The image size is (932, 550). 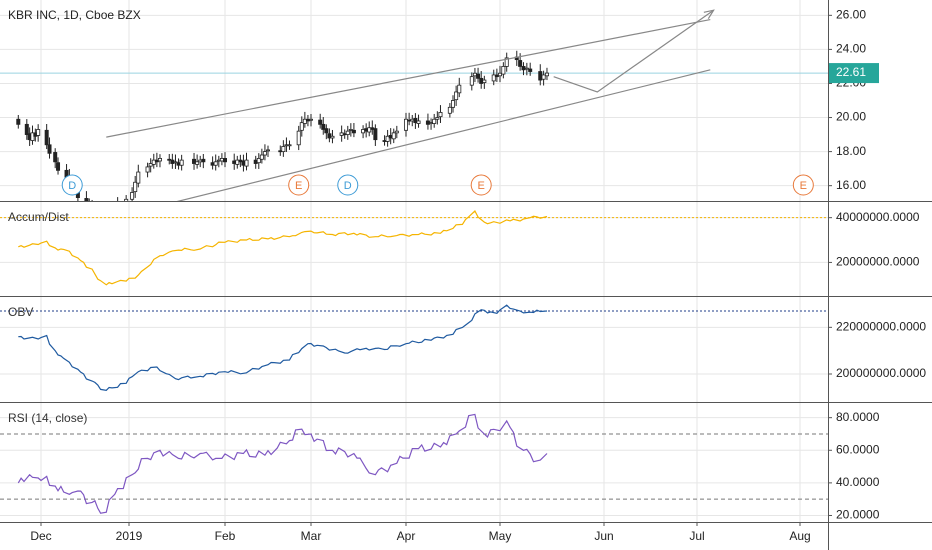 I want to click on x-tick-label-dec: Dec, so click(x=40, y=536).